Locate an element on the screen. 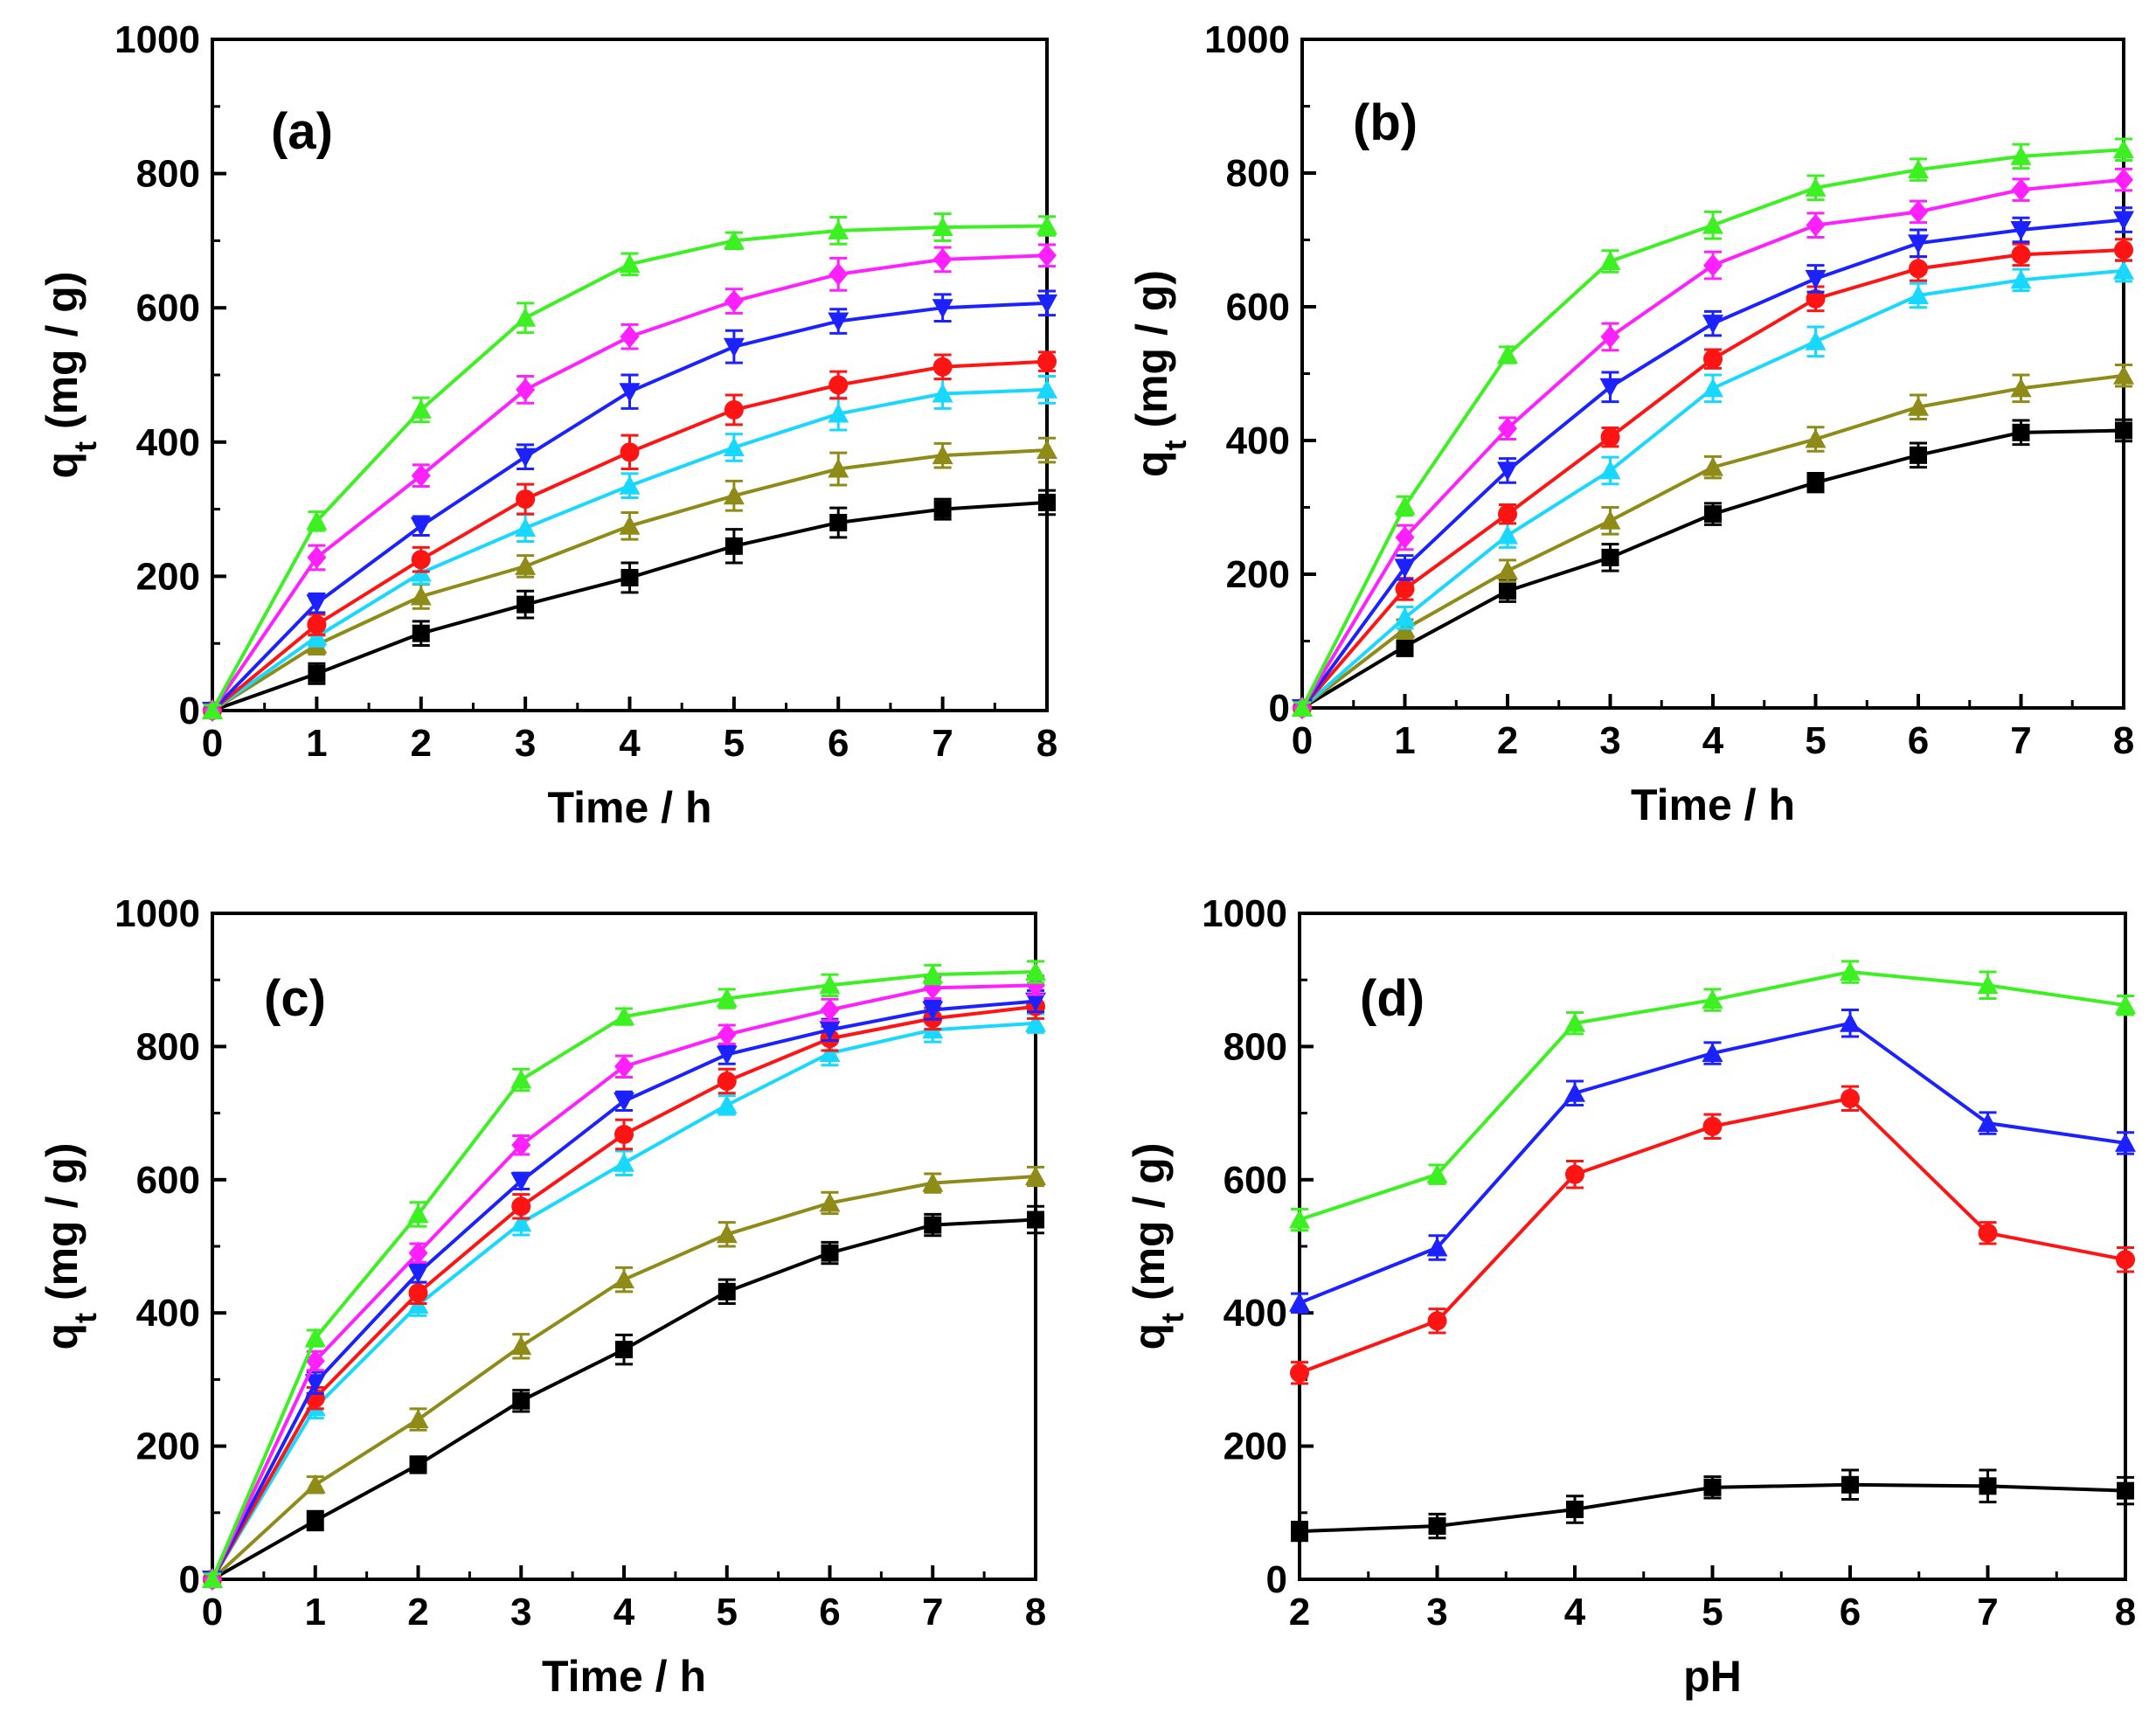  x-axis-title: Time / h is located at coordinates (1713, 805).